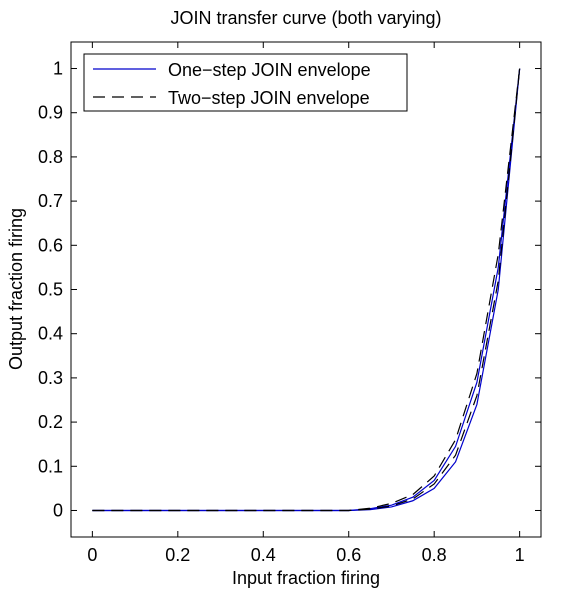 The image size is (562, 592). Describe the element at coordinates (434, 555) in the screenshot. I see `x-tick-label: 0.8` at that location.